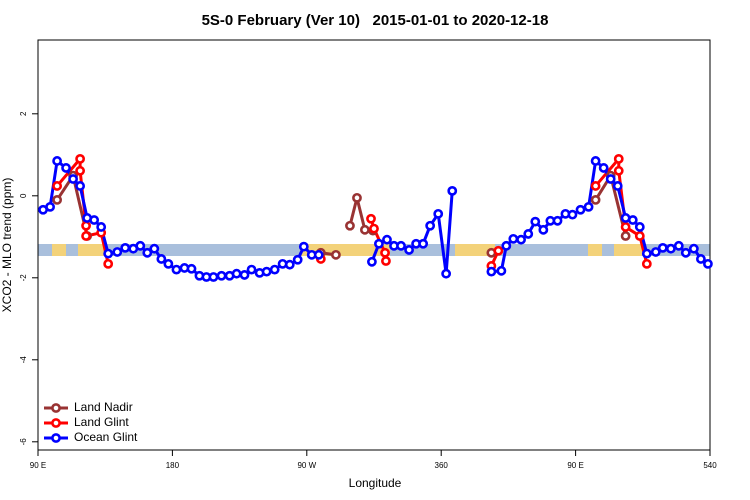 The image size is (750, 500). I want to click on y-tick-label: 0, so click(23, 195).